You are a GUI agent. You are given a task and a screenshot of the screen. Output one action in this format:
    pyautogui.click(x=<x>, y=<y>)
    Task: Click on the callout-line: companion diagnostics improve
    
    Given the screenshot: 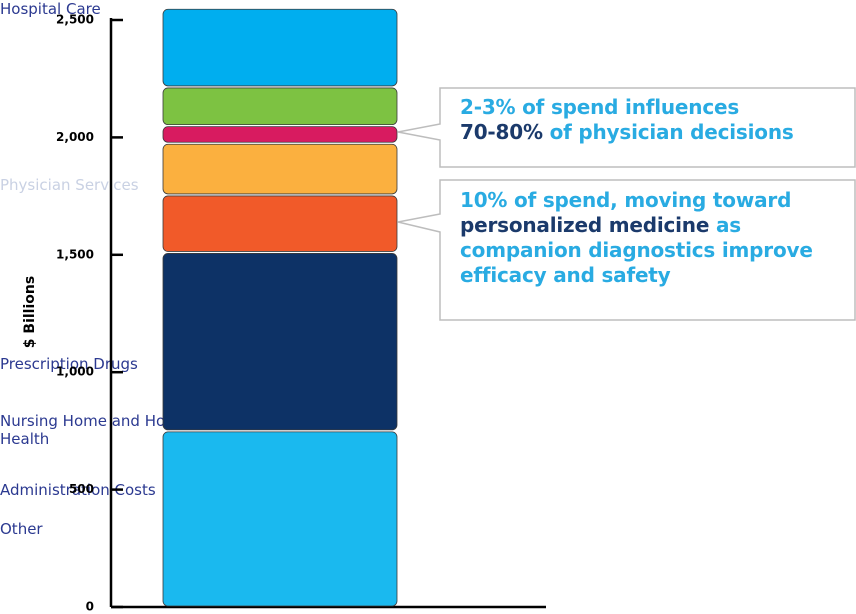 What is the action you would take?
    pyautogui.click(x=636, y=250)
    